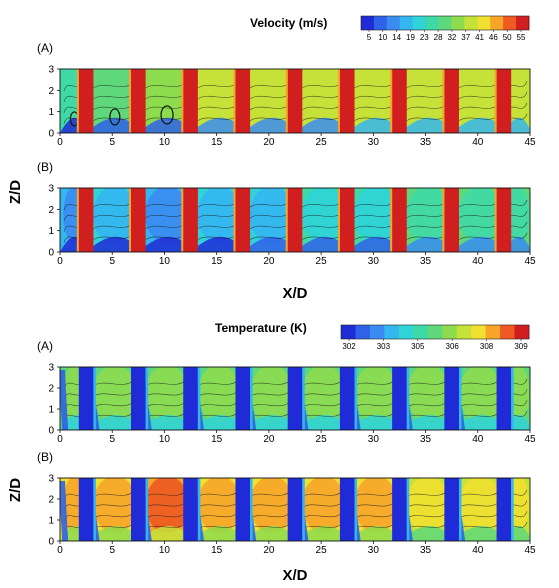  What do you see at coordinates (369, 37) in the screenshot?
I see `colorbar-tick-label: 5` at bounding box center [369, 37].